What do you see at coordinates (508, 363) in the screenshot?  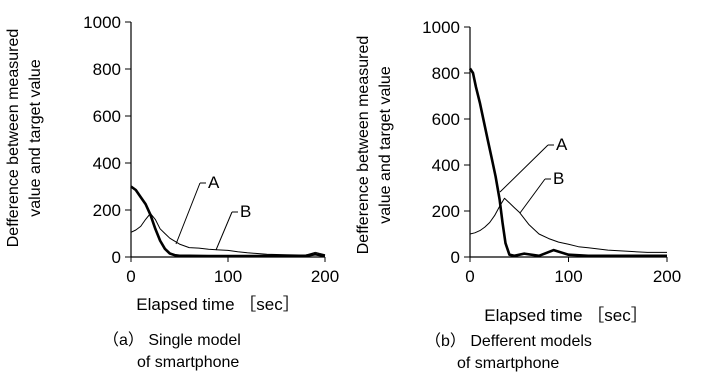 I see `caption-line2-b: of smartphone` at bounding box center [508, 363].